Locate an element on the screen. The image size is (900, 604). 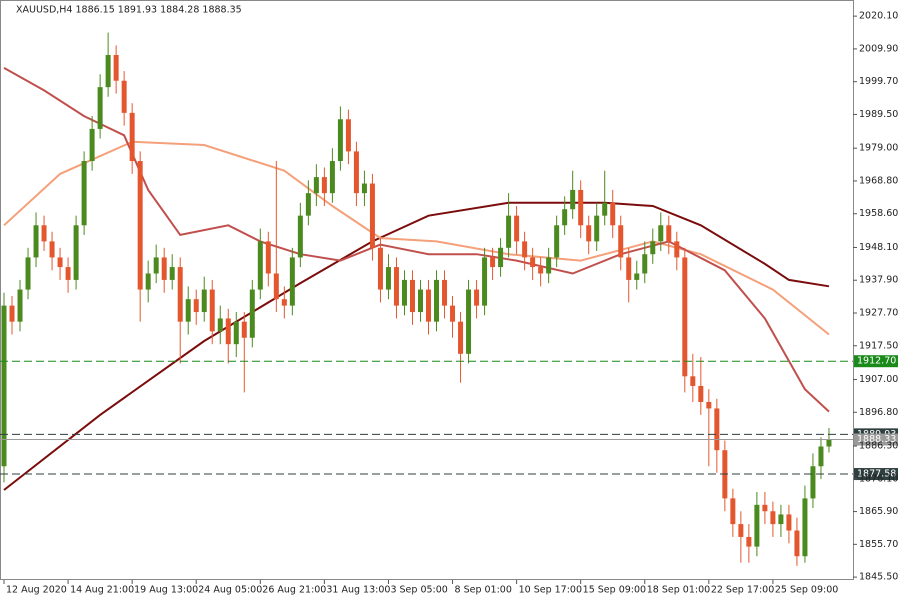
y-tick-label: 1948.10 is located at coordinates (878, 247).